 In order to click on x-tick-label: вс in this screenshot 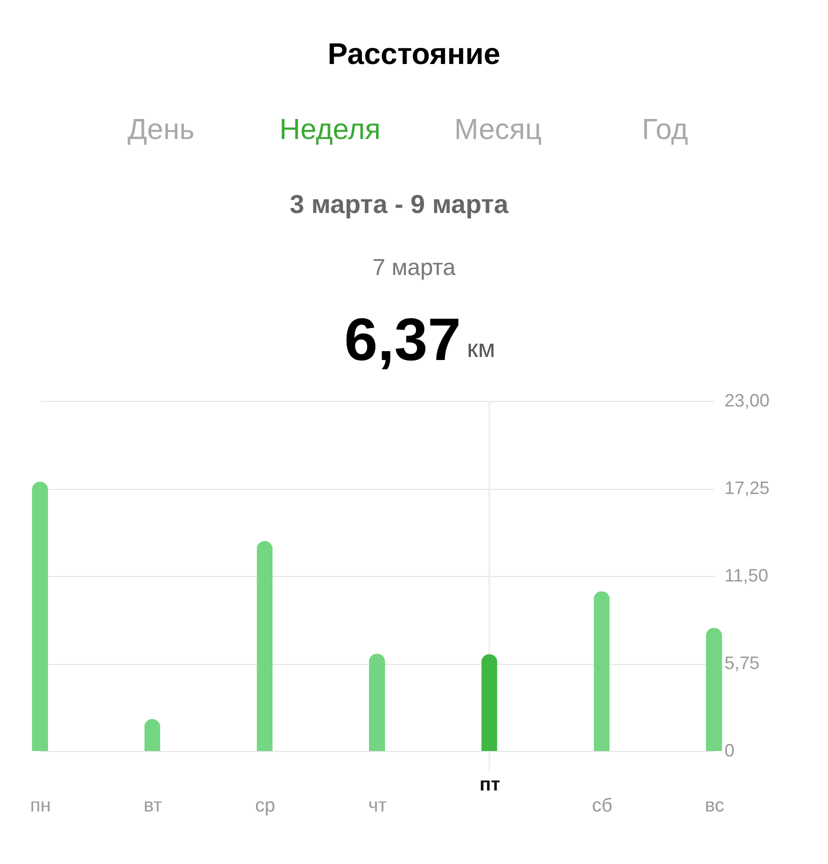, I will do `click(714, 806)`.